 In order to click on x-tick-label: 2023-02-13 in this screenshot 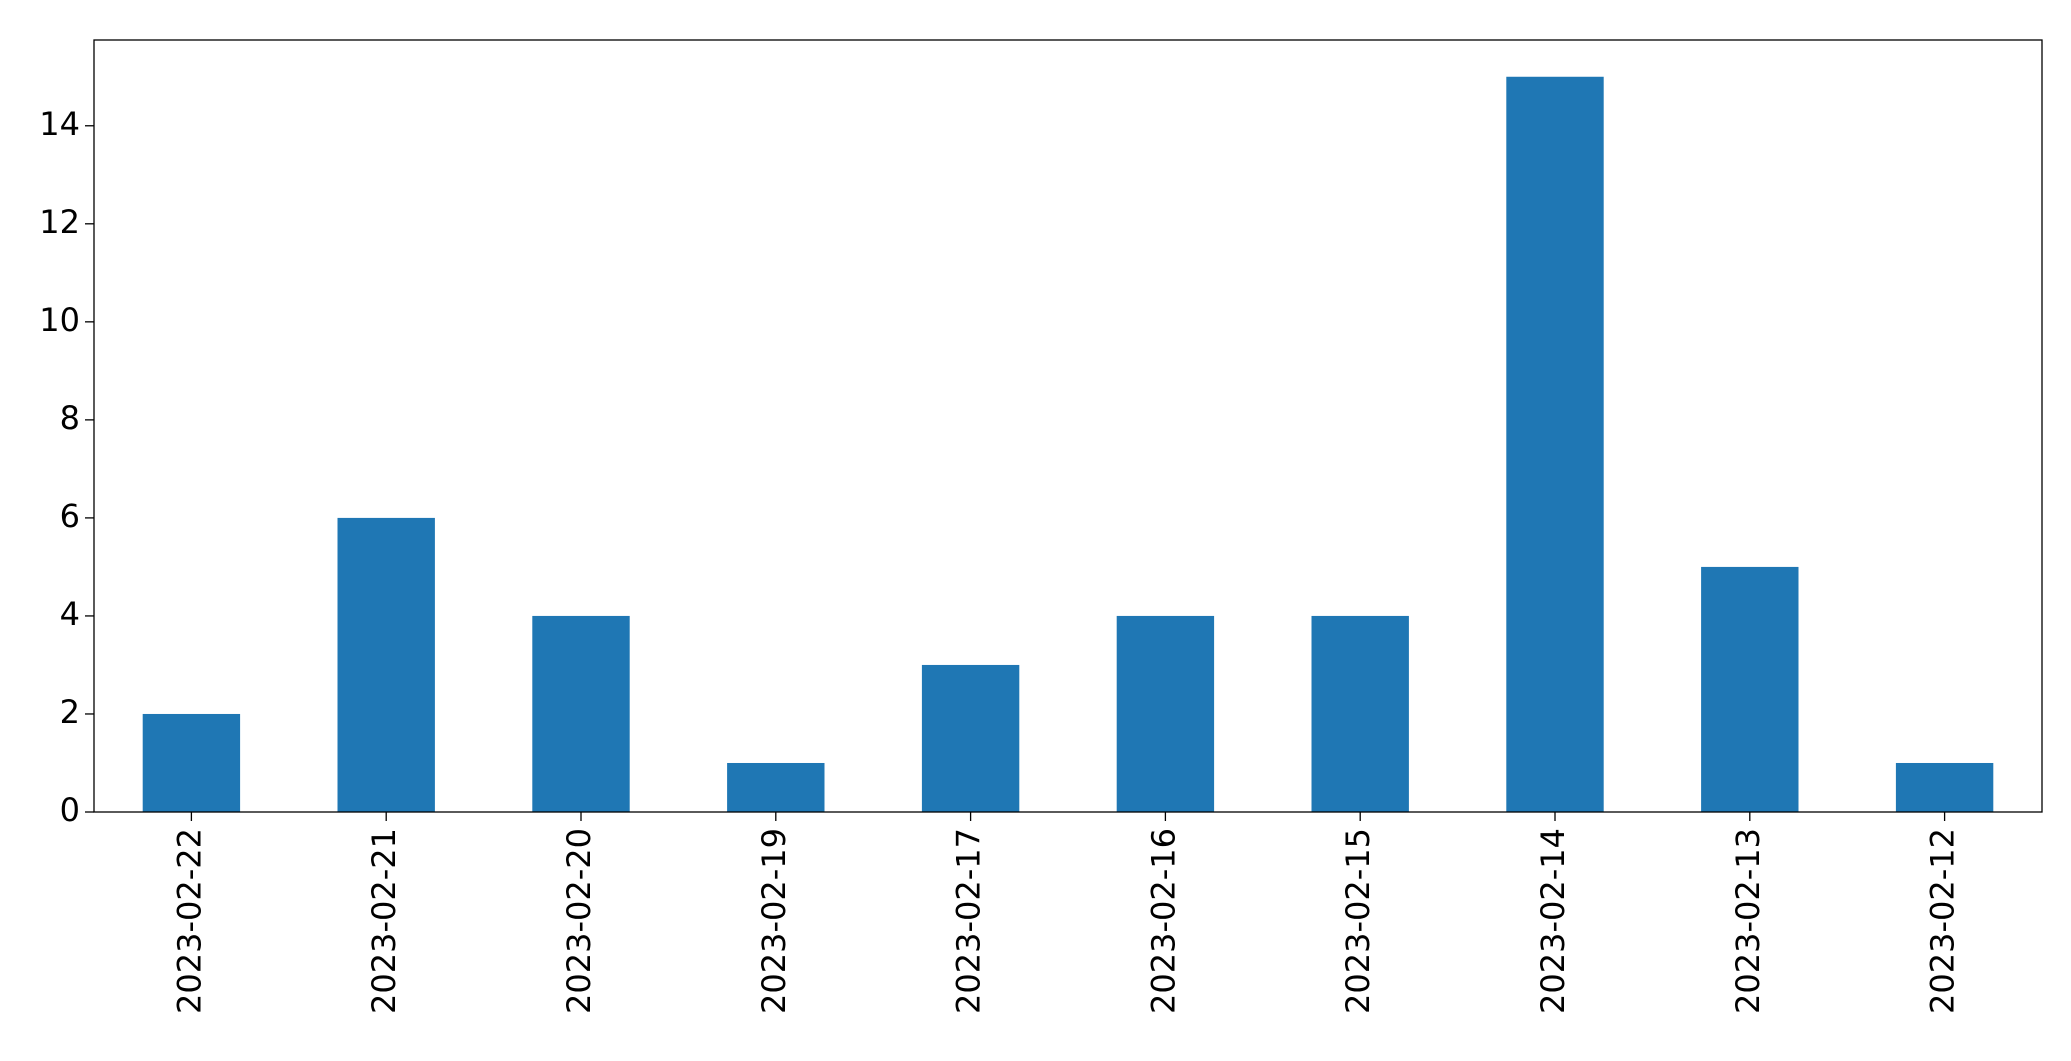, I will do `click(1748, 921)`.